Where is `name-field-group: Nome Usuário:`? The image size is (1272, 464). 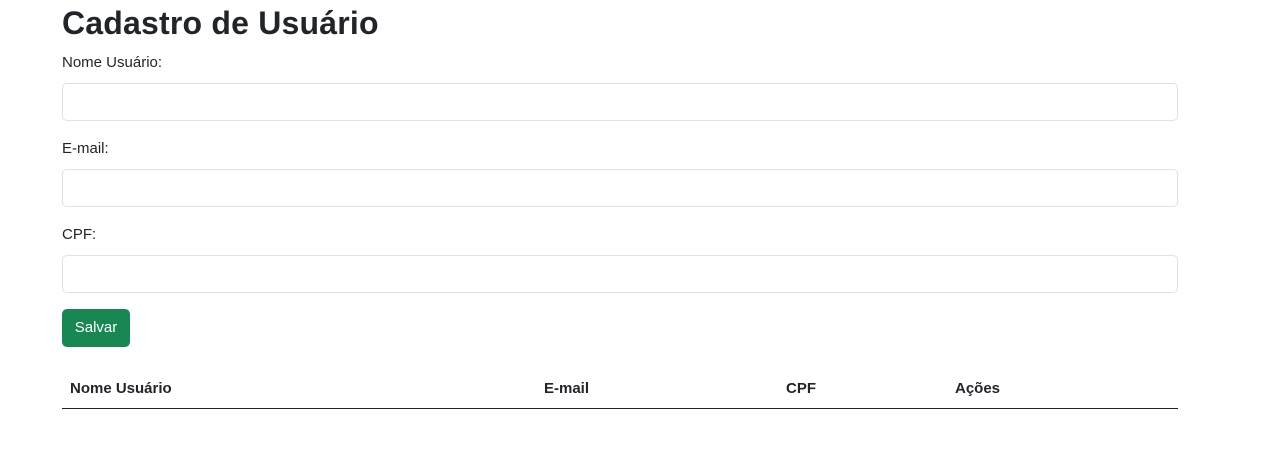 name-field-group: Nome Usuário: is located at coordinates (620, 87).